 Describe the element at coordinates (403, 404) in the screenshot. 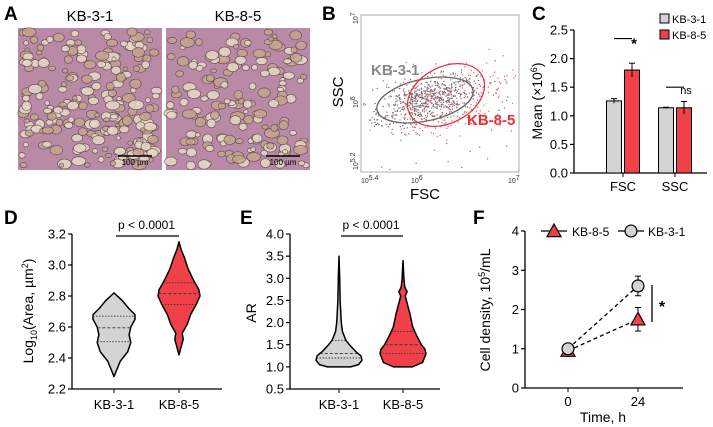

I see `x-tick-label: KB-8-5` at that location.